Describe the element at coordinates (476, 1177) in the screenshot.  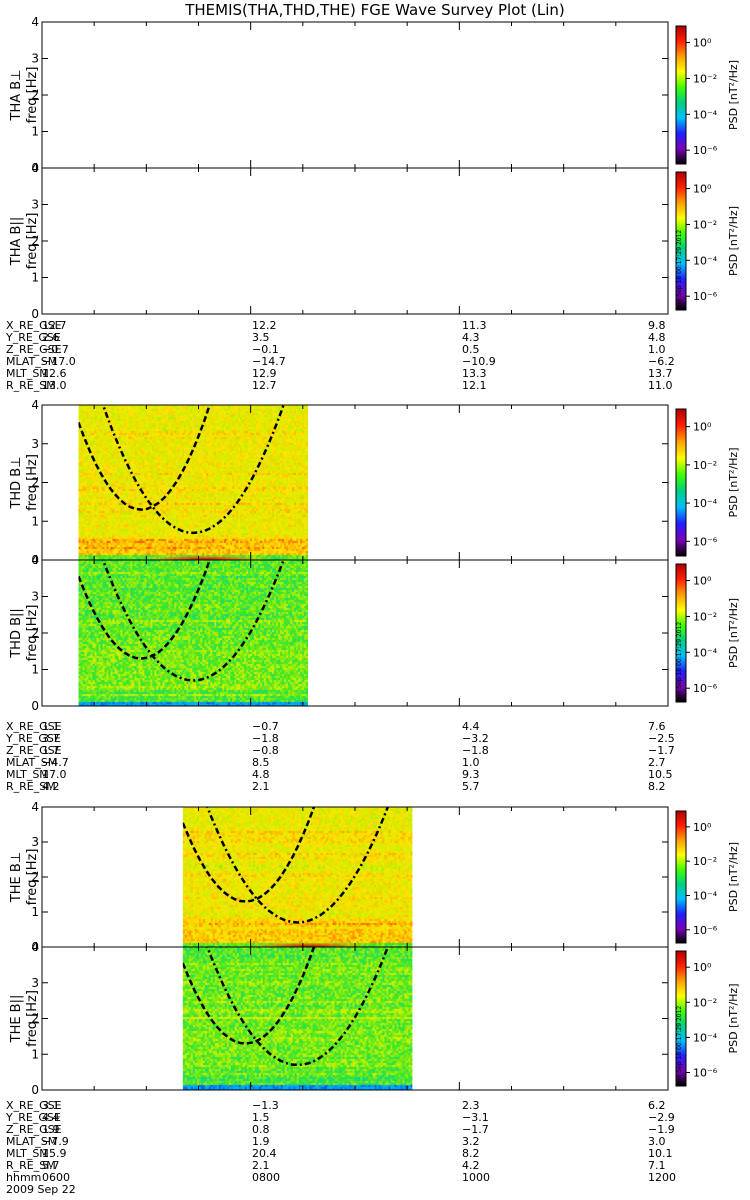
I see `x-tick-label: 1000` at that location.